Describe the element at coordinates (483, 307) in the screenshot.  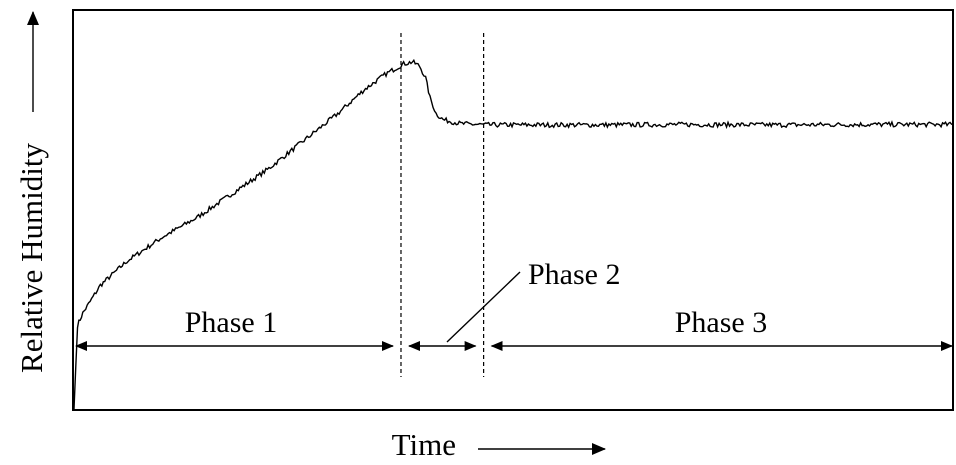
I see `phase-2-leader-line` at that location.